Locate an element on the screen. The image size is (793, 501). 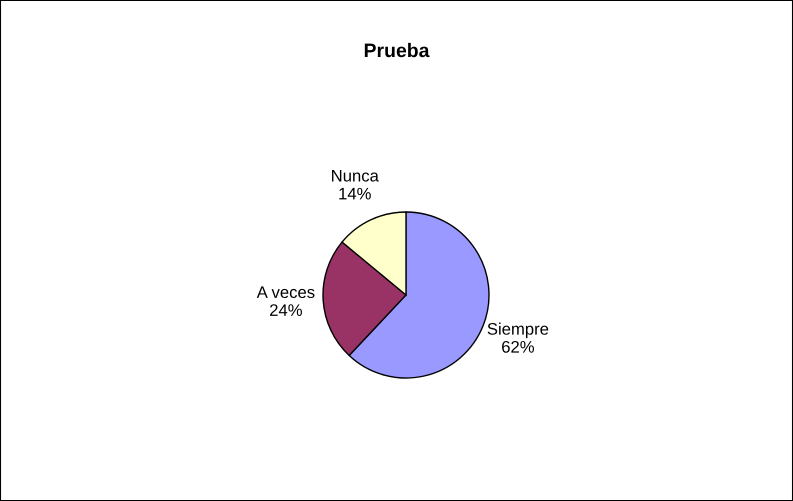
slice-label: Siempre is located at coordinates (518, 330).